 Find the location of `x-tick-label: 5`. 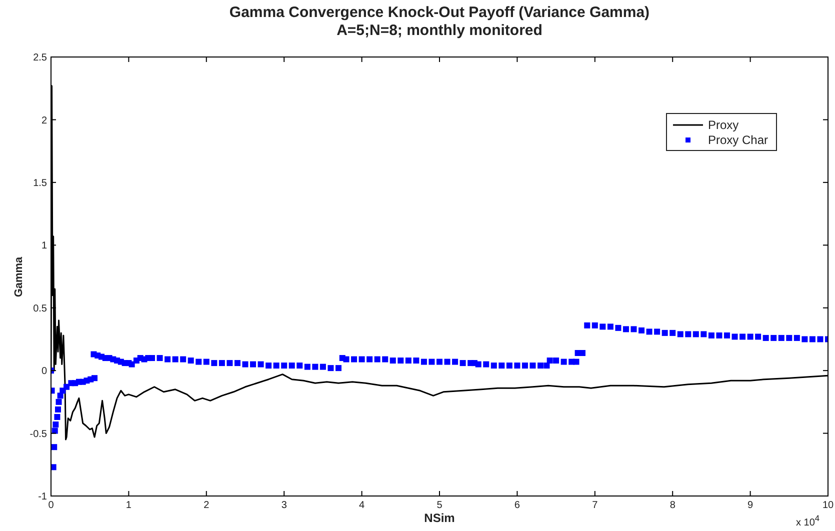

x-tick-label: 5 is located at coordinates (439, 506).